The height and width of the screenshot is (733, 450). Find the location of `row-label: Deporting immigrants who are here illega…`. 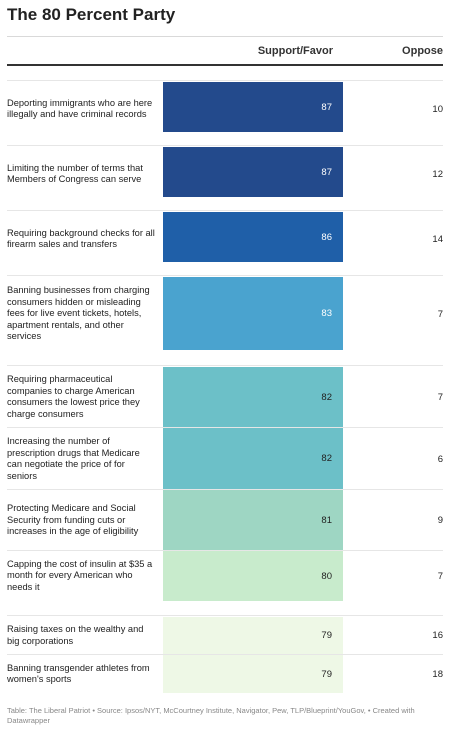

row-label: Deporting immigrants who are here illega… is located at coordinates (80, 108).